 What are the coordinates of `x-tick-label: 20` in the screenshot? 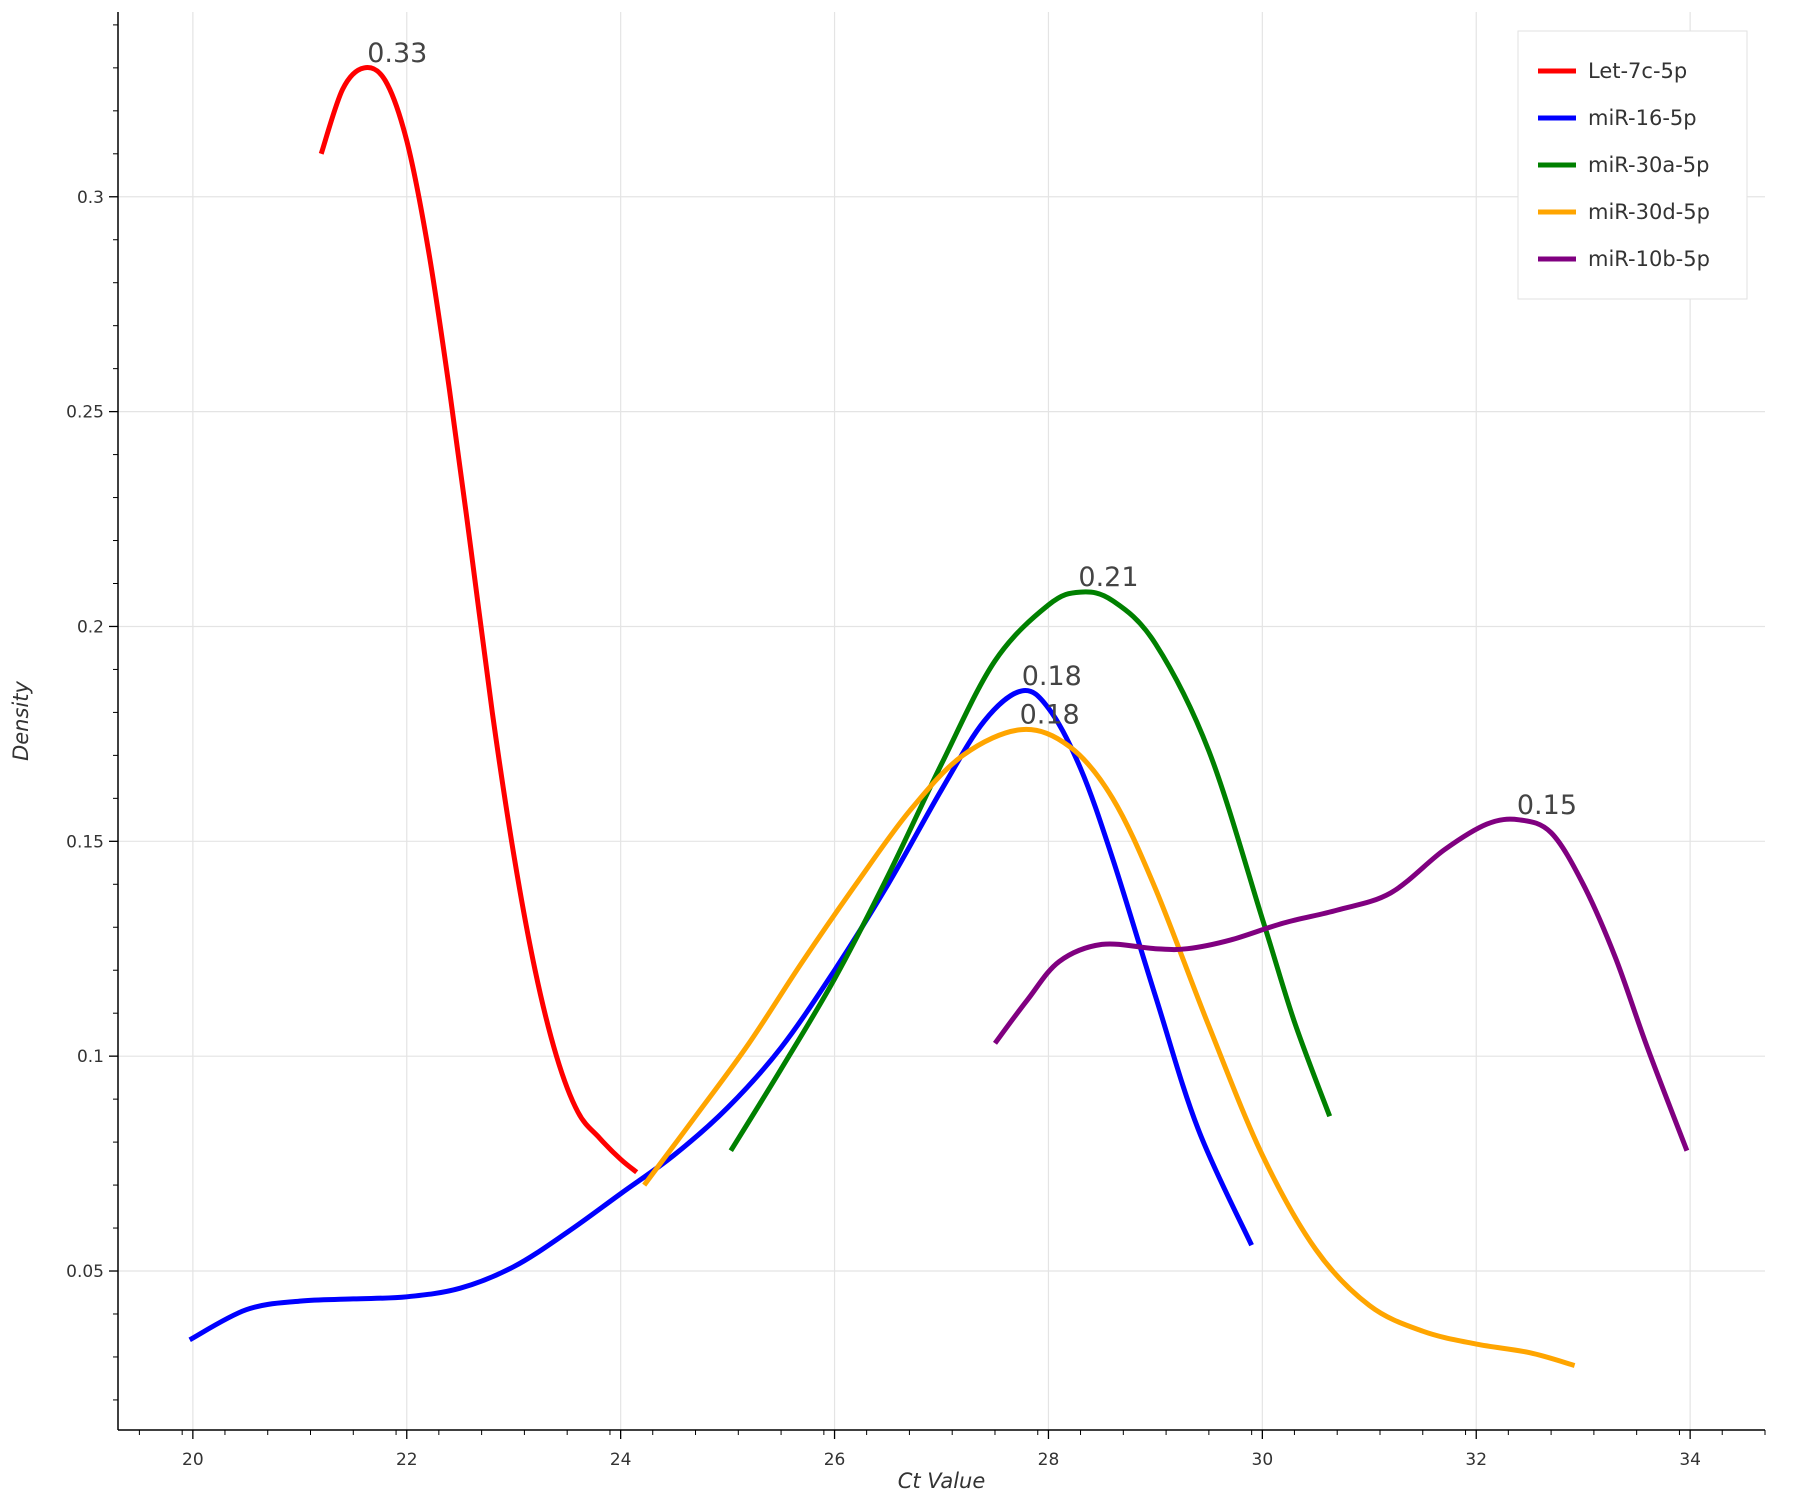 It's located at (193, 1460).